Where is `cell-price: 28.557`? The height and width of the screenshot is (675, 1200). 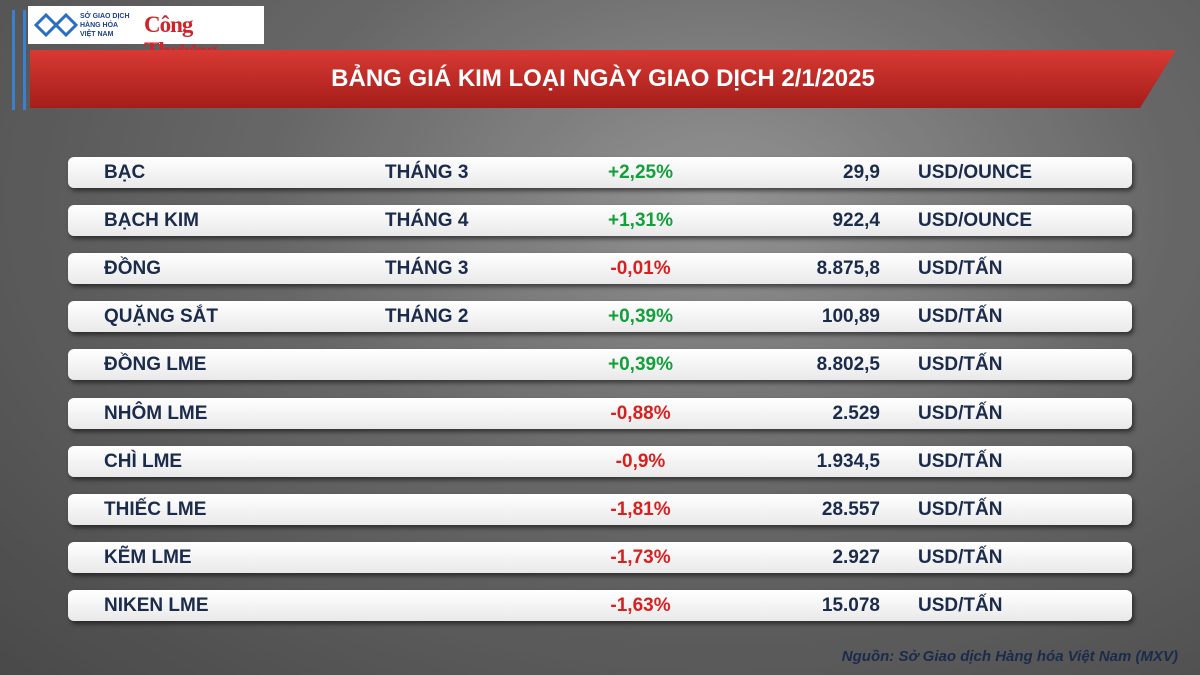 cell-price: 28.557 is located at coordinates (850, 509).